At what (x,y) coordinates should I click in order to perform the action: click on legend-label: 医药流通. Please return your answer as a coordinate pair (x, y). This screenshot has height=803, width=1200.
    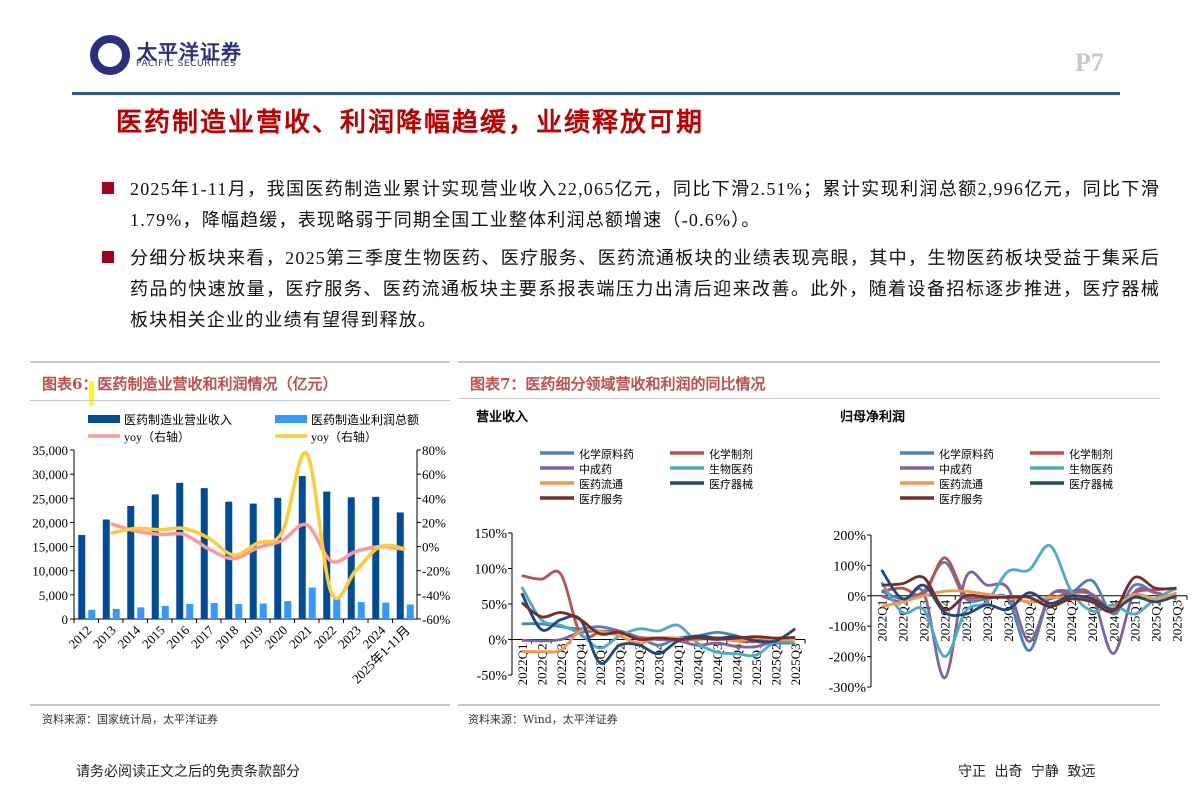
    Looking at the image, I should click on (601, 484).